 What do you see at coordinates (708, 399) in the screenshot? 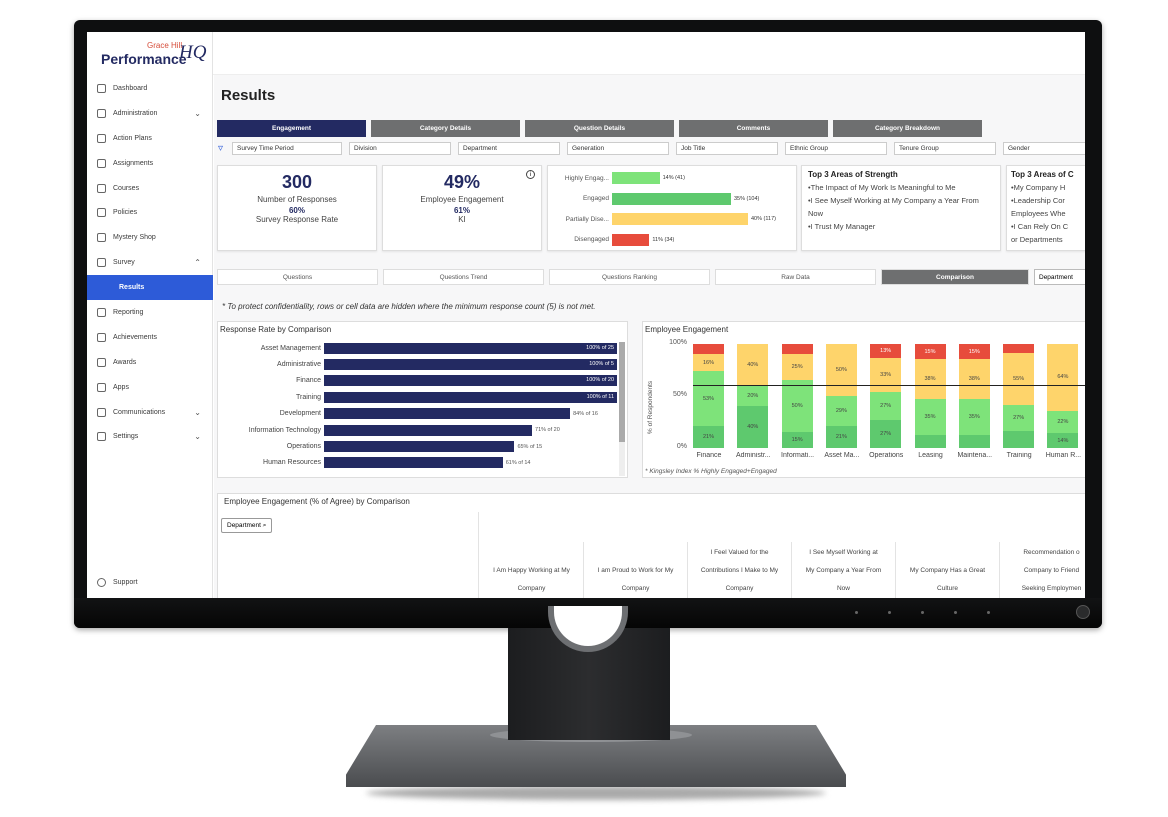
I see `chart-segment: 53%` at bounding box center [708, 399].